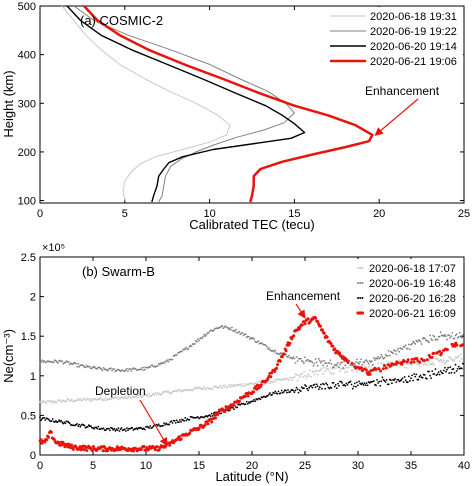 Image resolution: width=474 pixels, height=486 pixels. Describe the element at coordinates (300, 311) in the screenshot. I see `panel-b-annotation-enhancement-arrow` at that location.